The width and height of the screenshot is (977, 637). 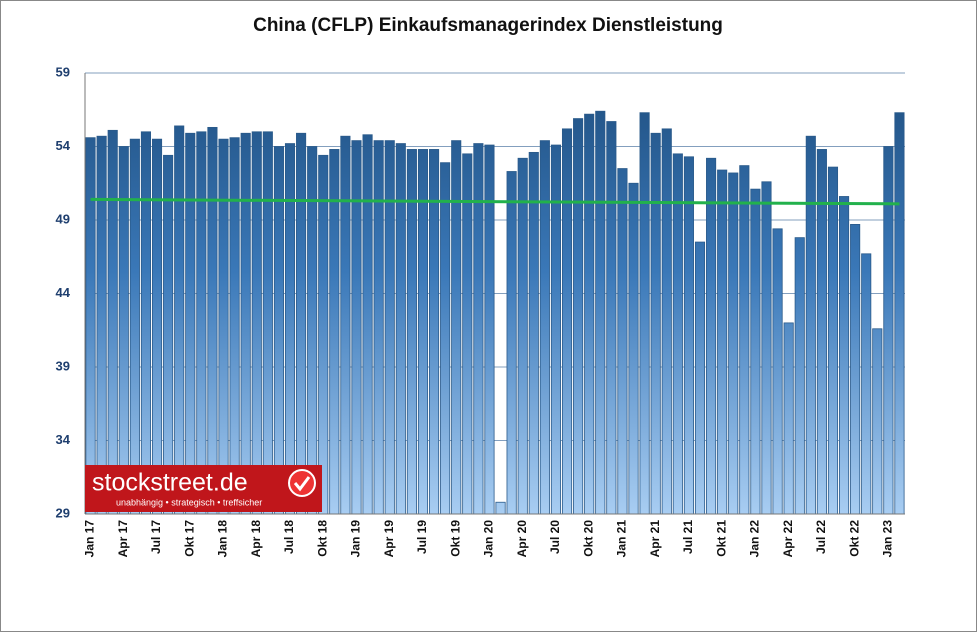 What do you see at coordinates (854, 538) in the screenshot?
I see `x-tick-label: Okt 22` at bounding box center [854, 538].